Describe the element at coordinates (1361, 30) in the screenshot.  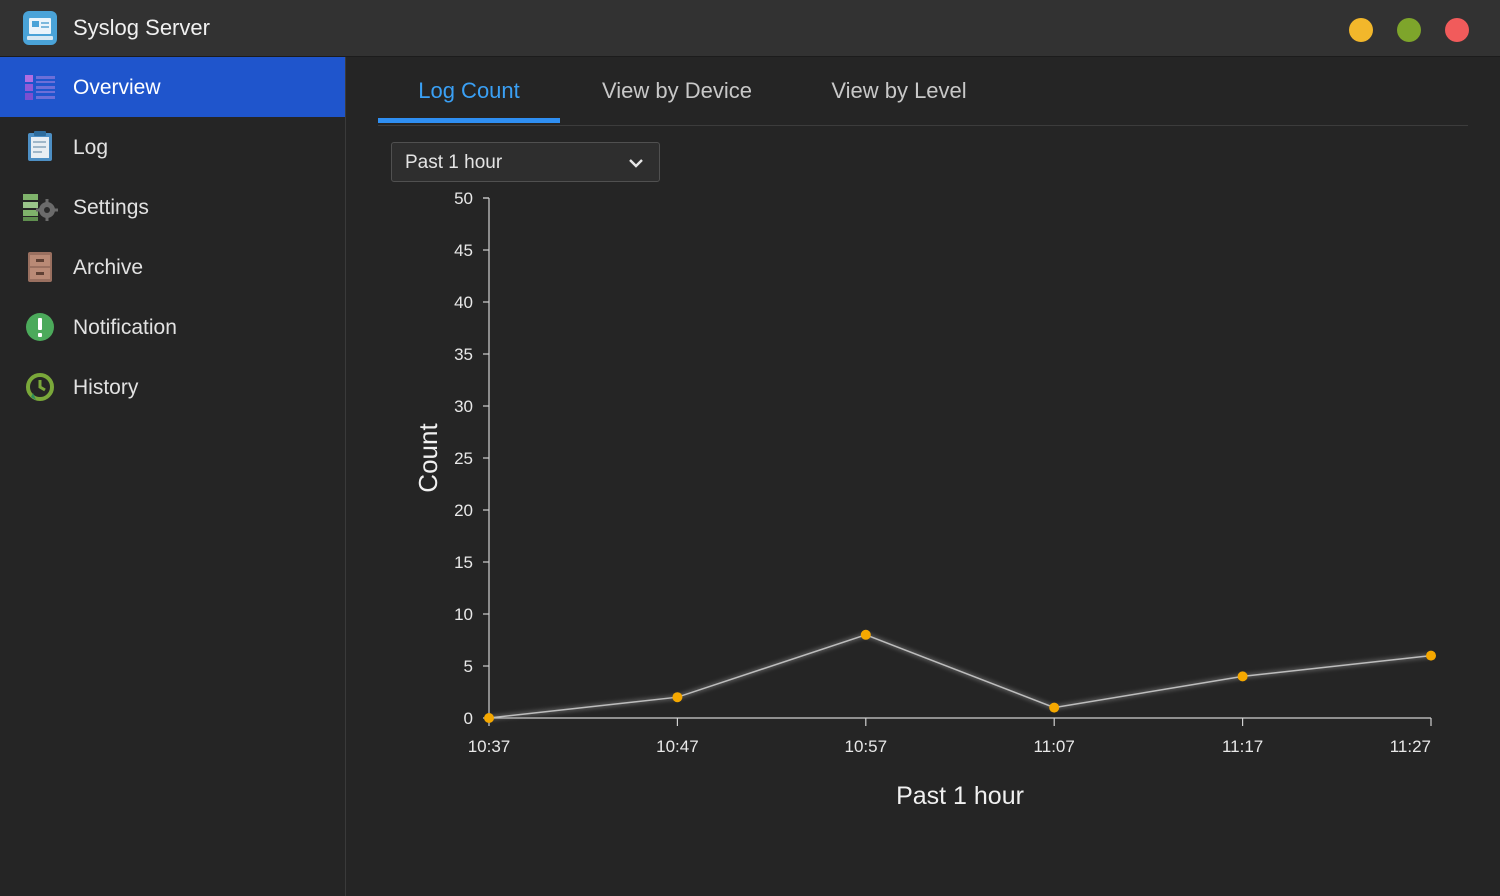
I see `minimize-button` at that location.